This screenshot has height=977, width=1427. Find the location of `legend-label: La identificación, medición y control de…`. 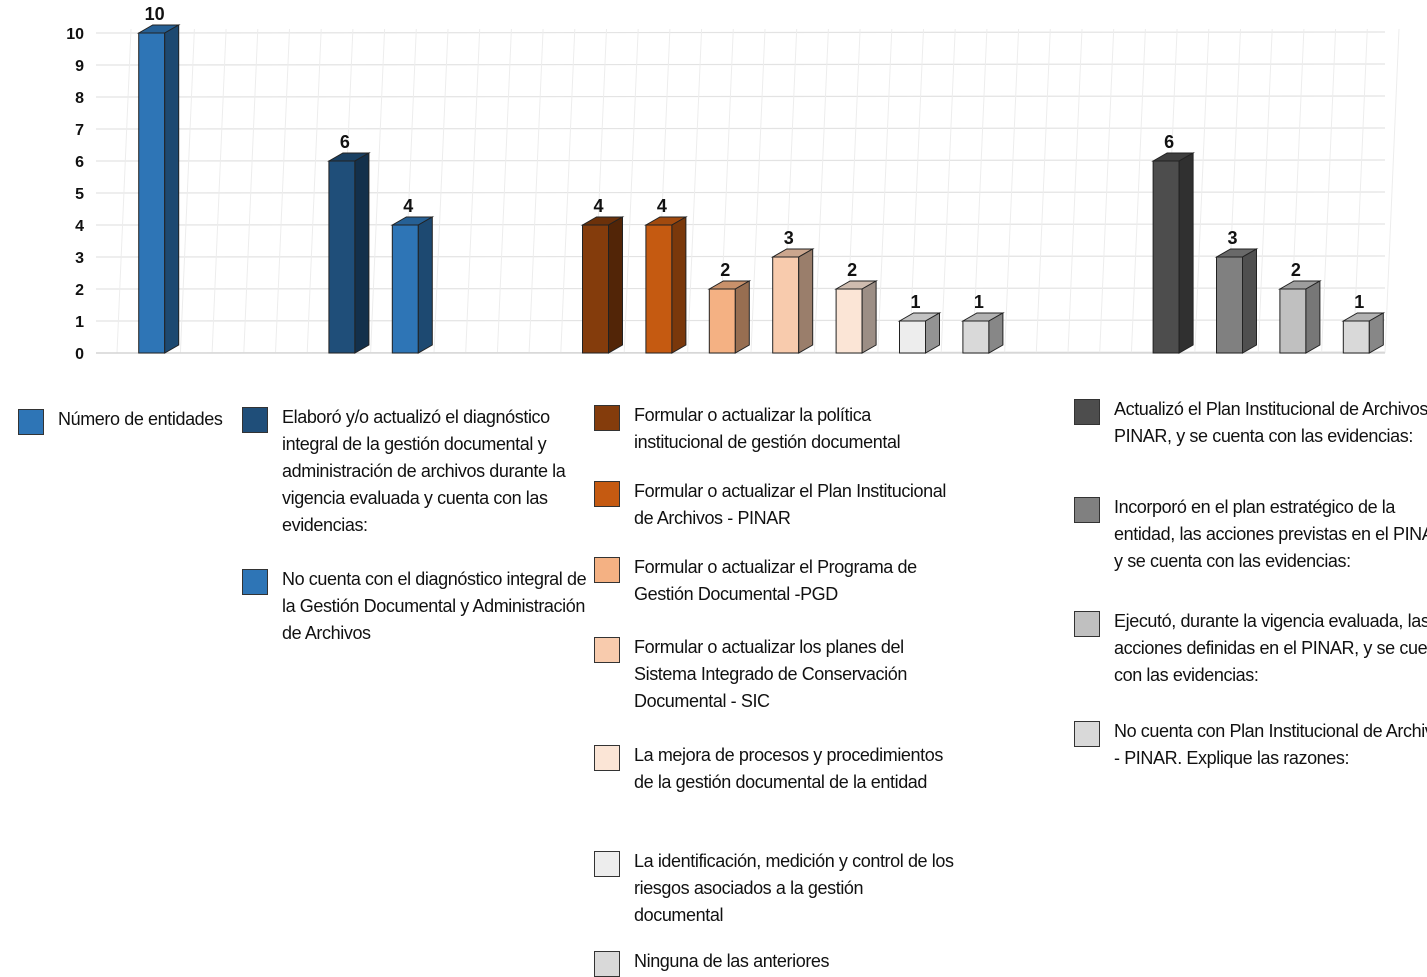

legend-label: La identificación, medición y control de… is located at coordinates (794, 888).